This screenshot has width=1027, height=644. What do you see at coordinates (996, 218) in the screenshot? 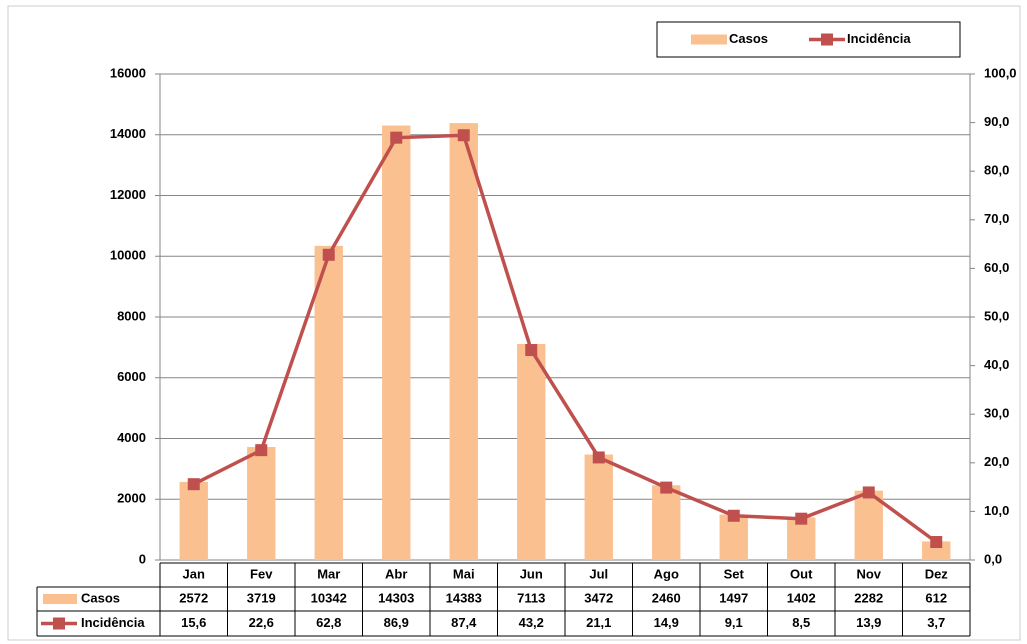
I see `y2-tick-label: 70,0` at bounding box center [996, 218].